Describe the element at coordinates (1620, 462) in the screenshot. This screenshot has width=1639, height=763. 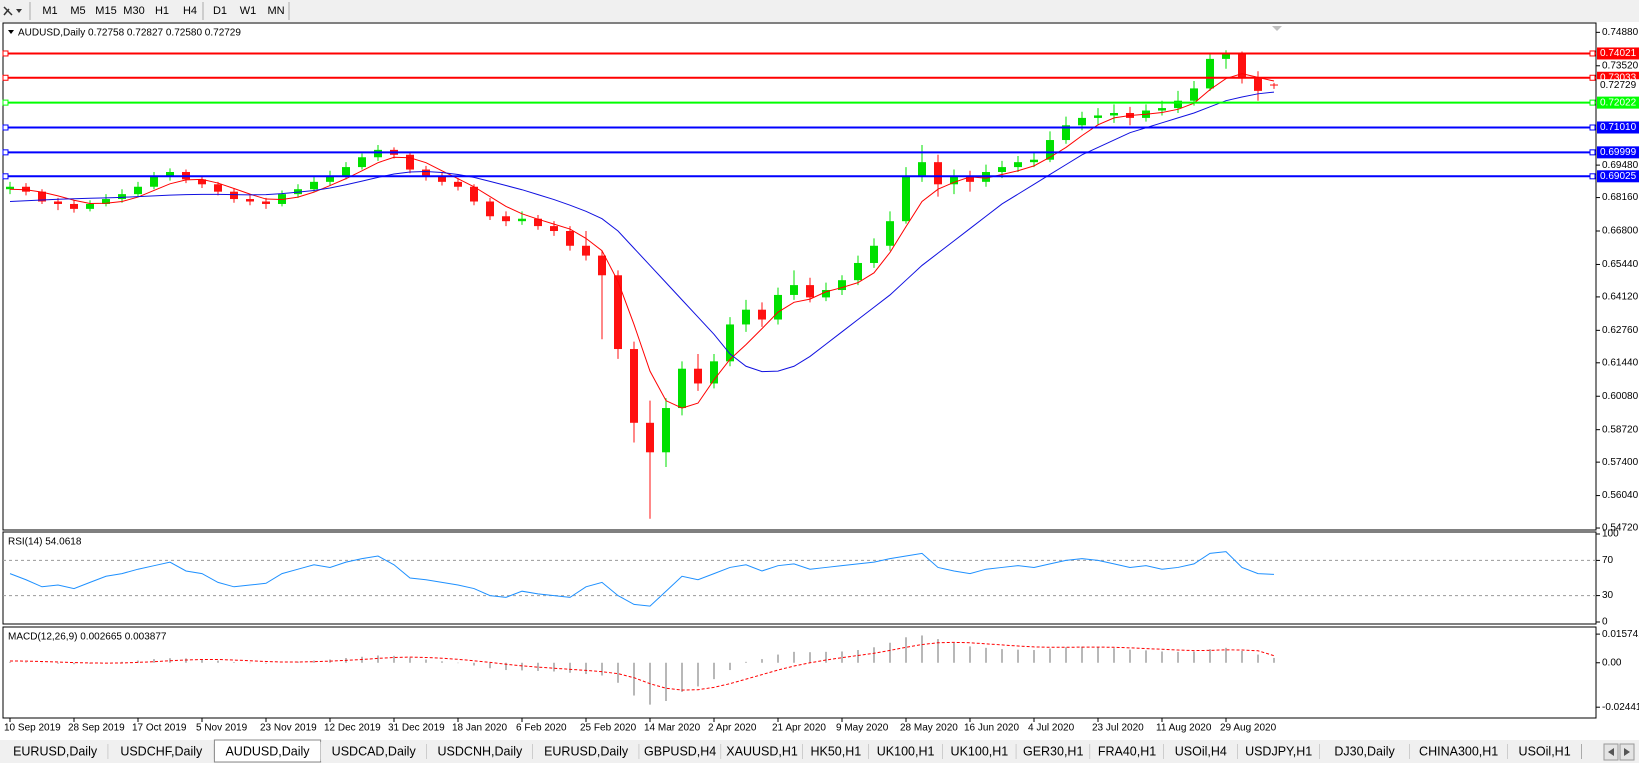
I see `y-tick-label: 0.57400` at that location.